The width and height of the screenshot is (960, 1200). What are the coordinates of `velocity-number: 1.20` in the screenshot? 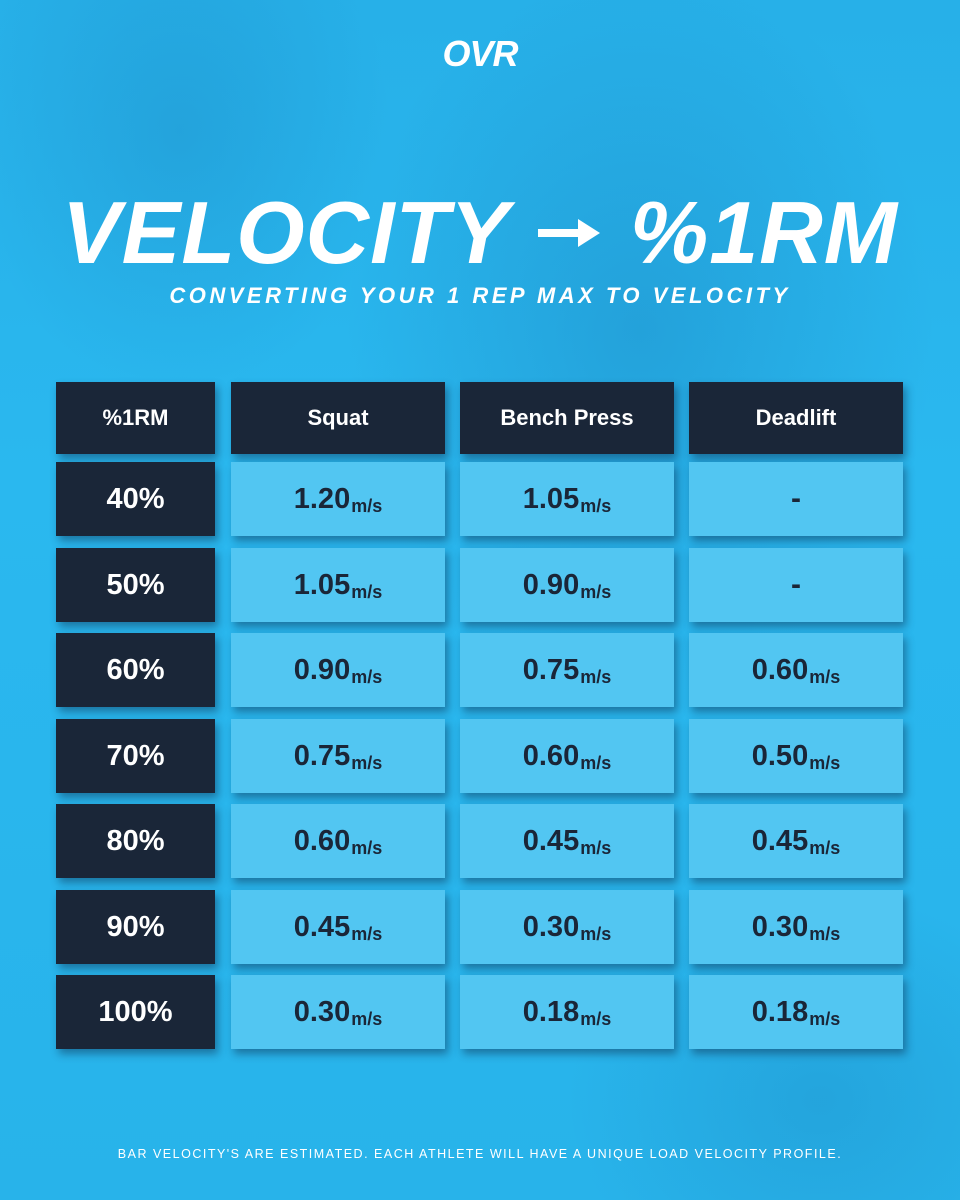 It's located at (322, 498).